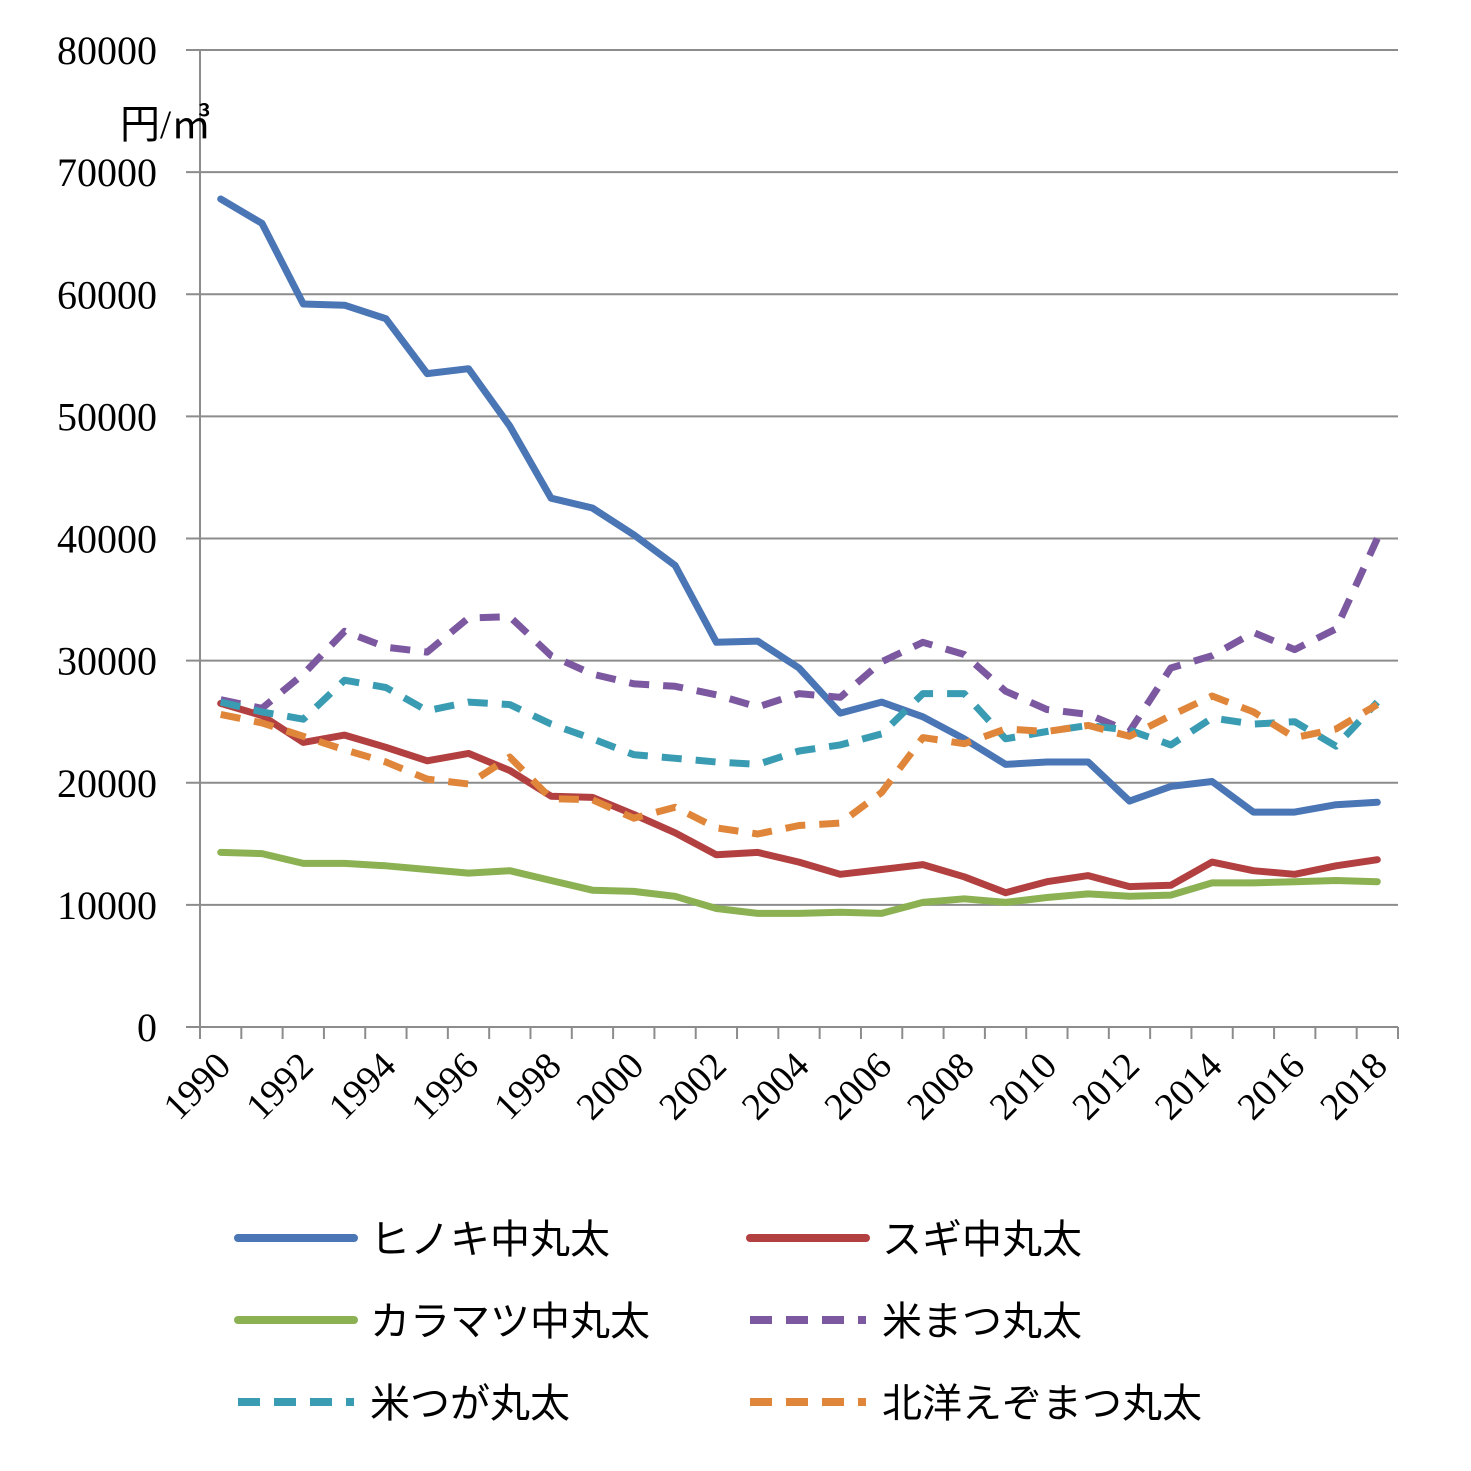 The image size is (1471, 1471). I want to click on x-tick-label: 1990, so click(197, 1086).